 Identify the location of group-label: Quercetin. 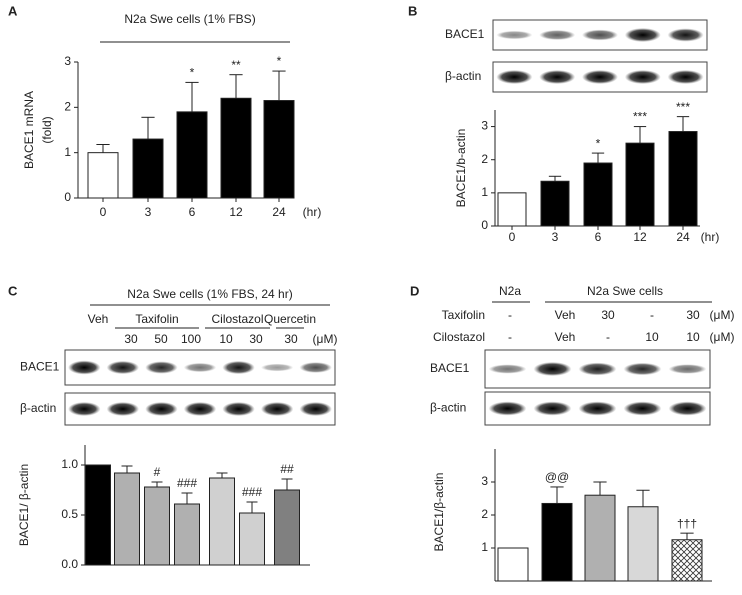
(290, 319).